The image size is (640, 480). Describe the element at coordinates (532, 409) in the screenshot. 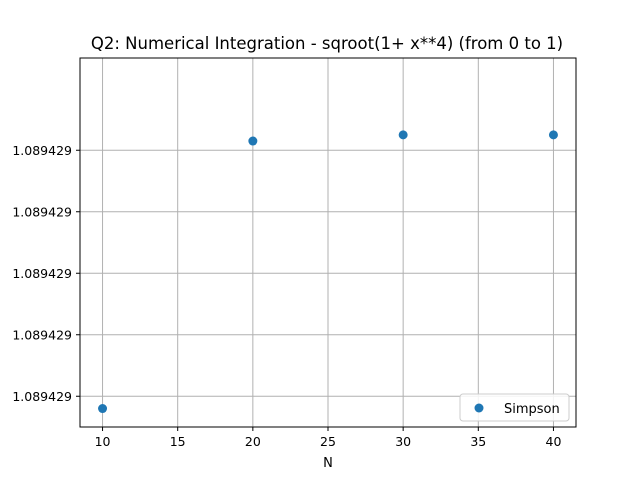

I see `legend-label-simpson: Simpson` at that location.